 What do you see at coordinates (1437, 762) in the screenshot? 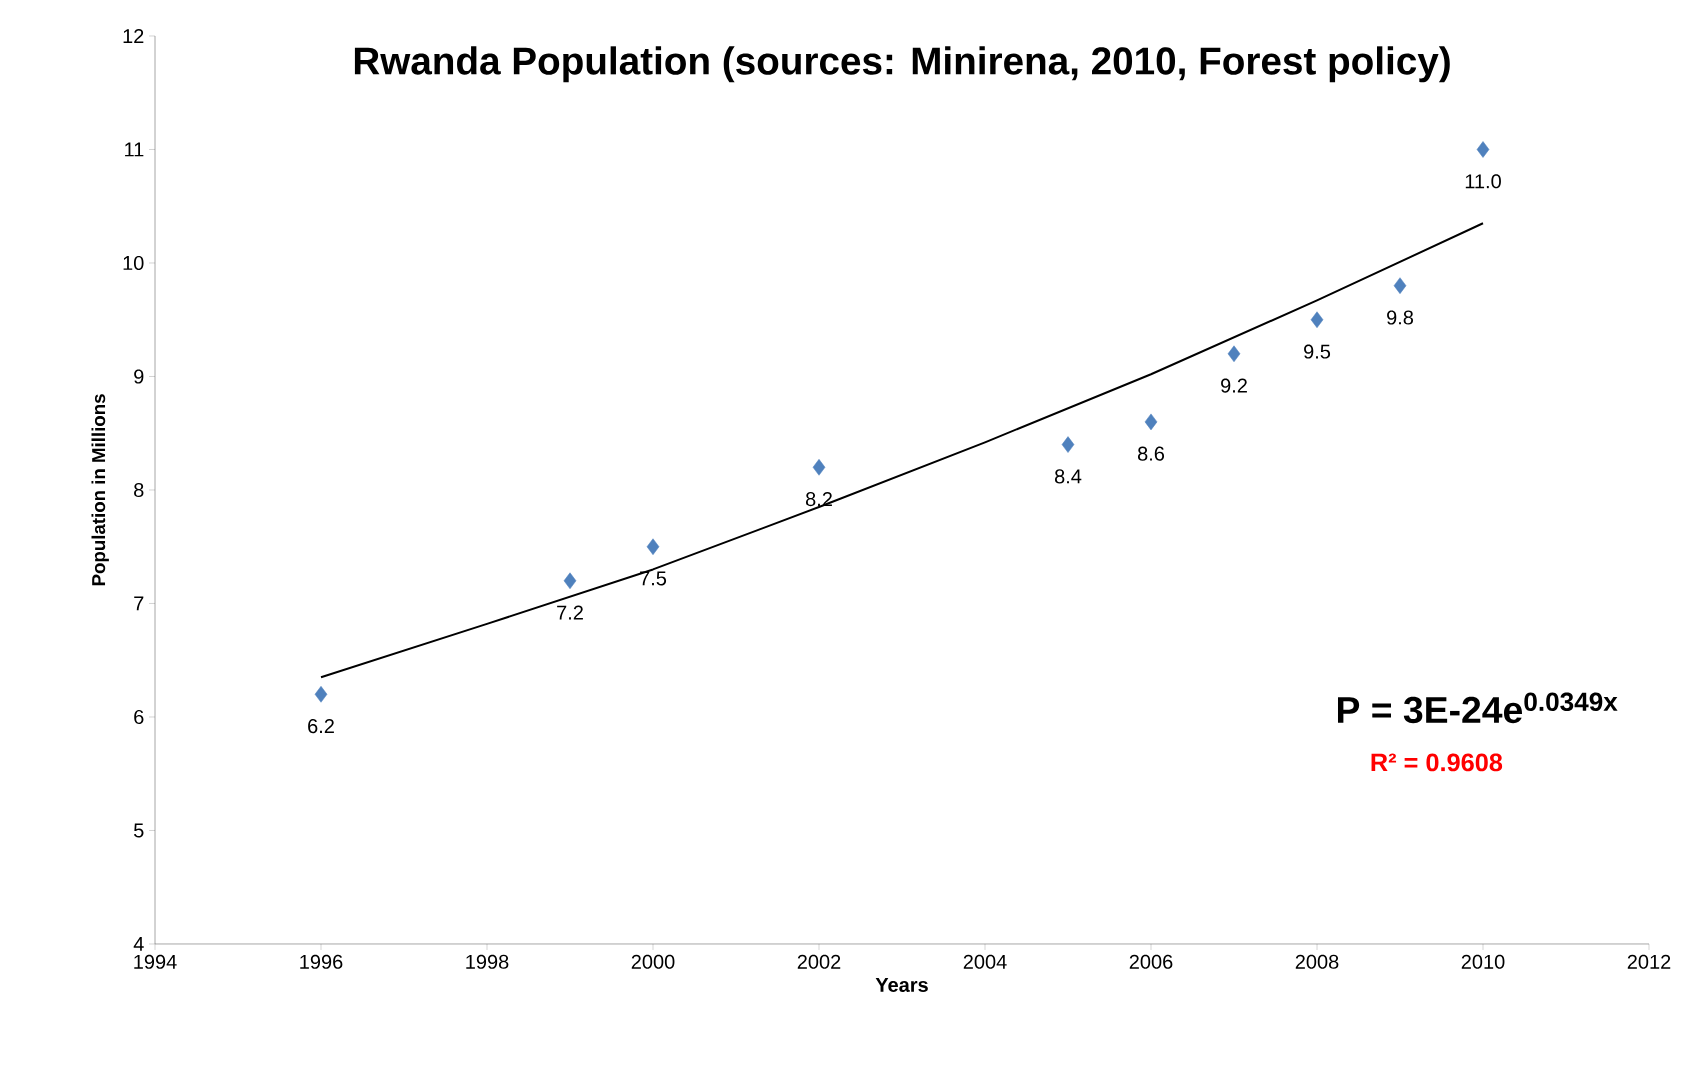
I see `annotation: R² = 0.9608` at bounding box center [1437, 762].